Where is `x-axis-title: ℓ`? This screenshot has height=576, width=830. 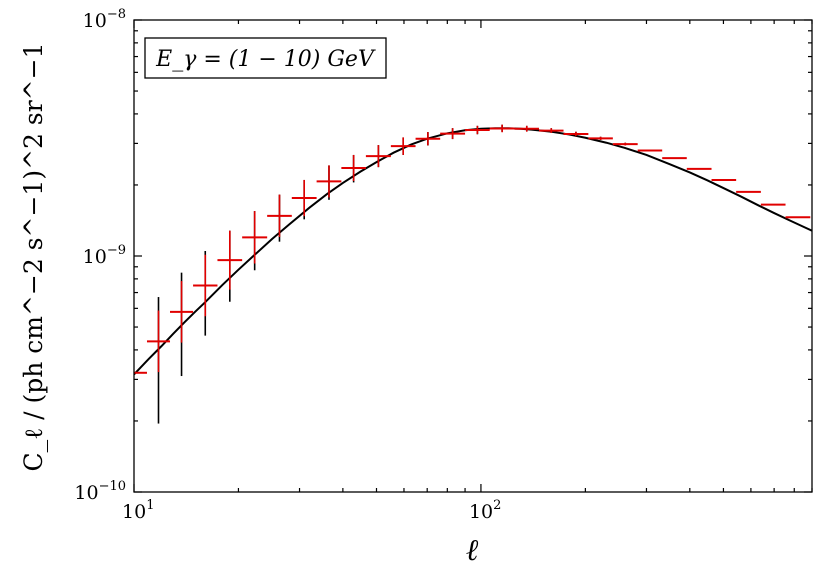 x-axis-title: ℓ is located at coordinates (472, 550).